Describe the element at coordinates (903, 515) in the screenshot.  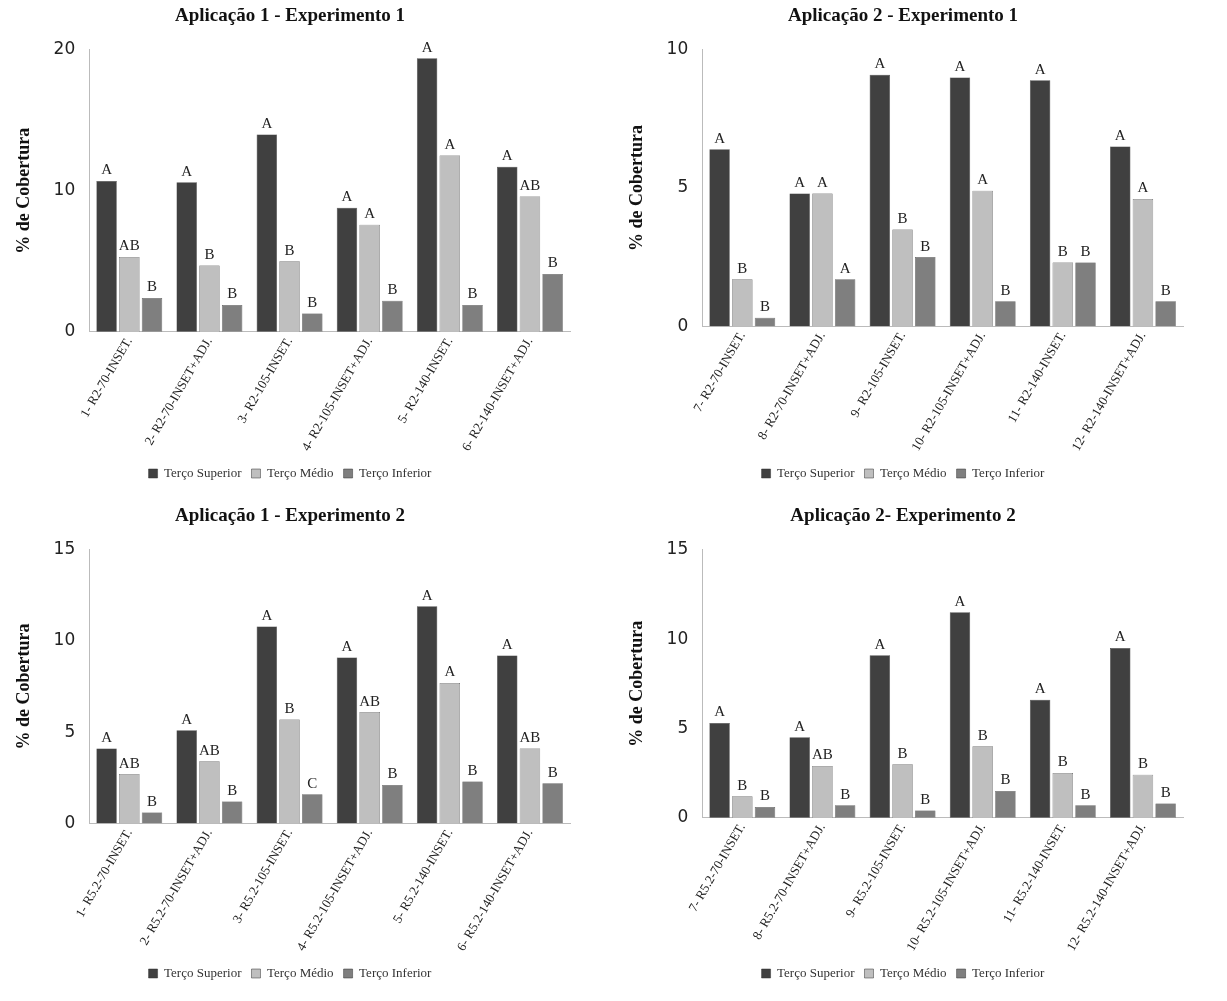
I see `chart-title: Aplicação 2- Experimento 2` at that location.